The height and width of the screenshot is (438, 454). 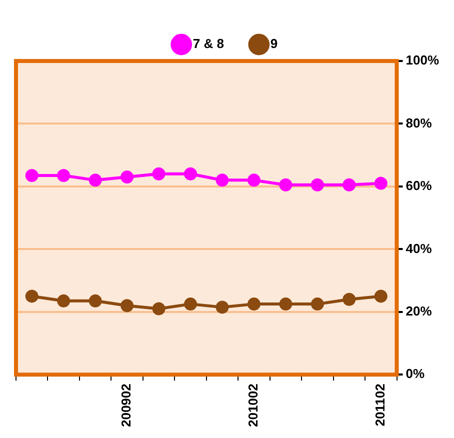 What do you see at coordinates (208, 44) in the screenshot?
I see `legend-label: 7 & 8` at bounding box center [208, 44].